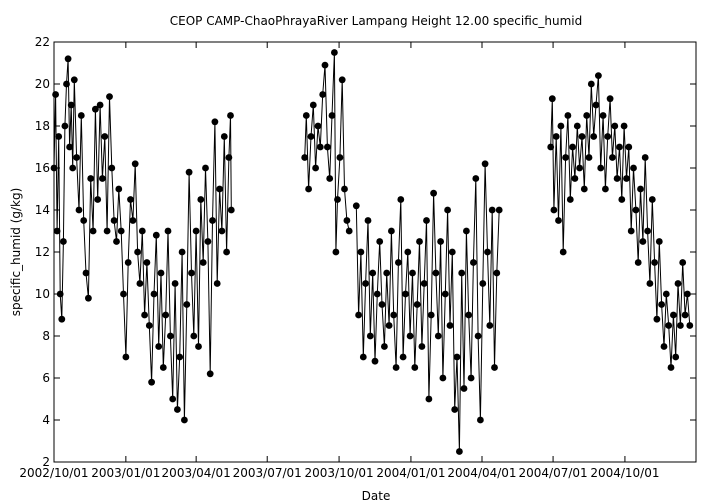 Image resolution: width=720 pixels, height=504 pixels. Describe the element at coordinates (42, 294) in the screenshot. I see `y-tick-label: 10` at that location.